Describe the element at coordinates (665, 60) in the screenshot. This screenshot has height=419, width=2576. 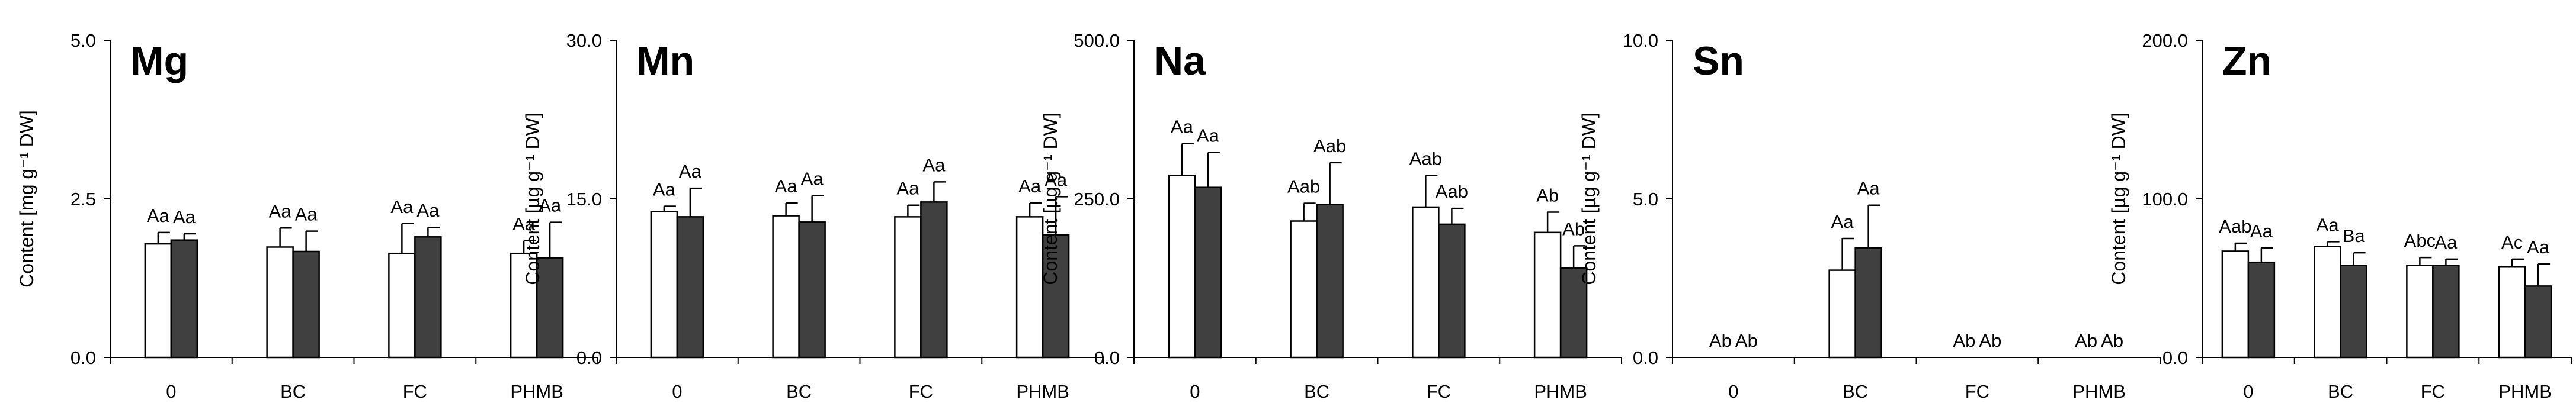
I see `chart-title: Mn` at that location.